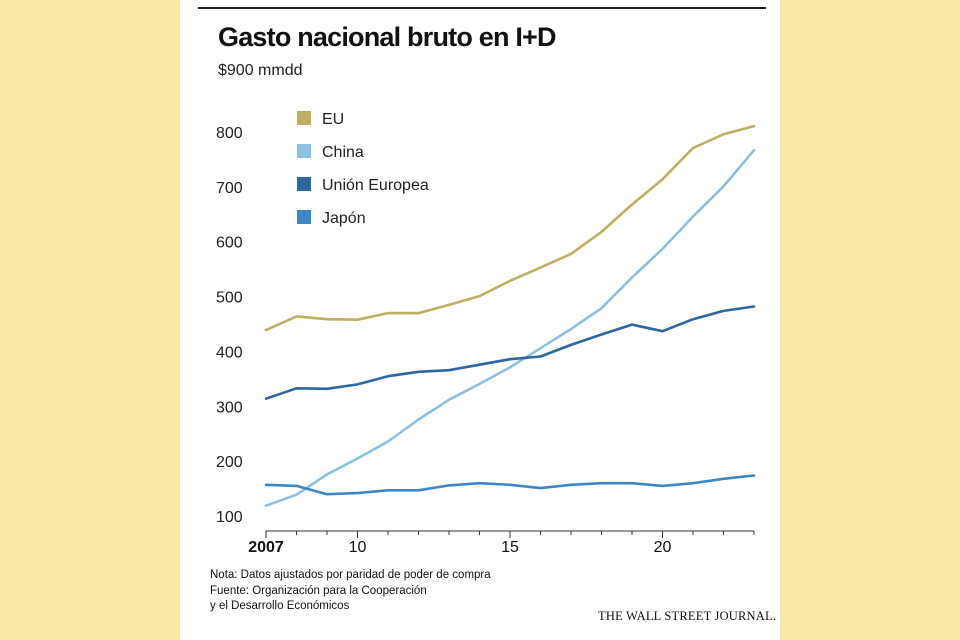 The image size is (960, 640). Describe the element at coordinates (358, 547) in the screenshot. I see `x-tick-label: 10` at that location.